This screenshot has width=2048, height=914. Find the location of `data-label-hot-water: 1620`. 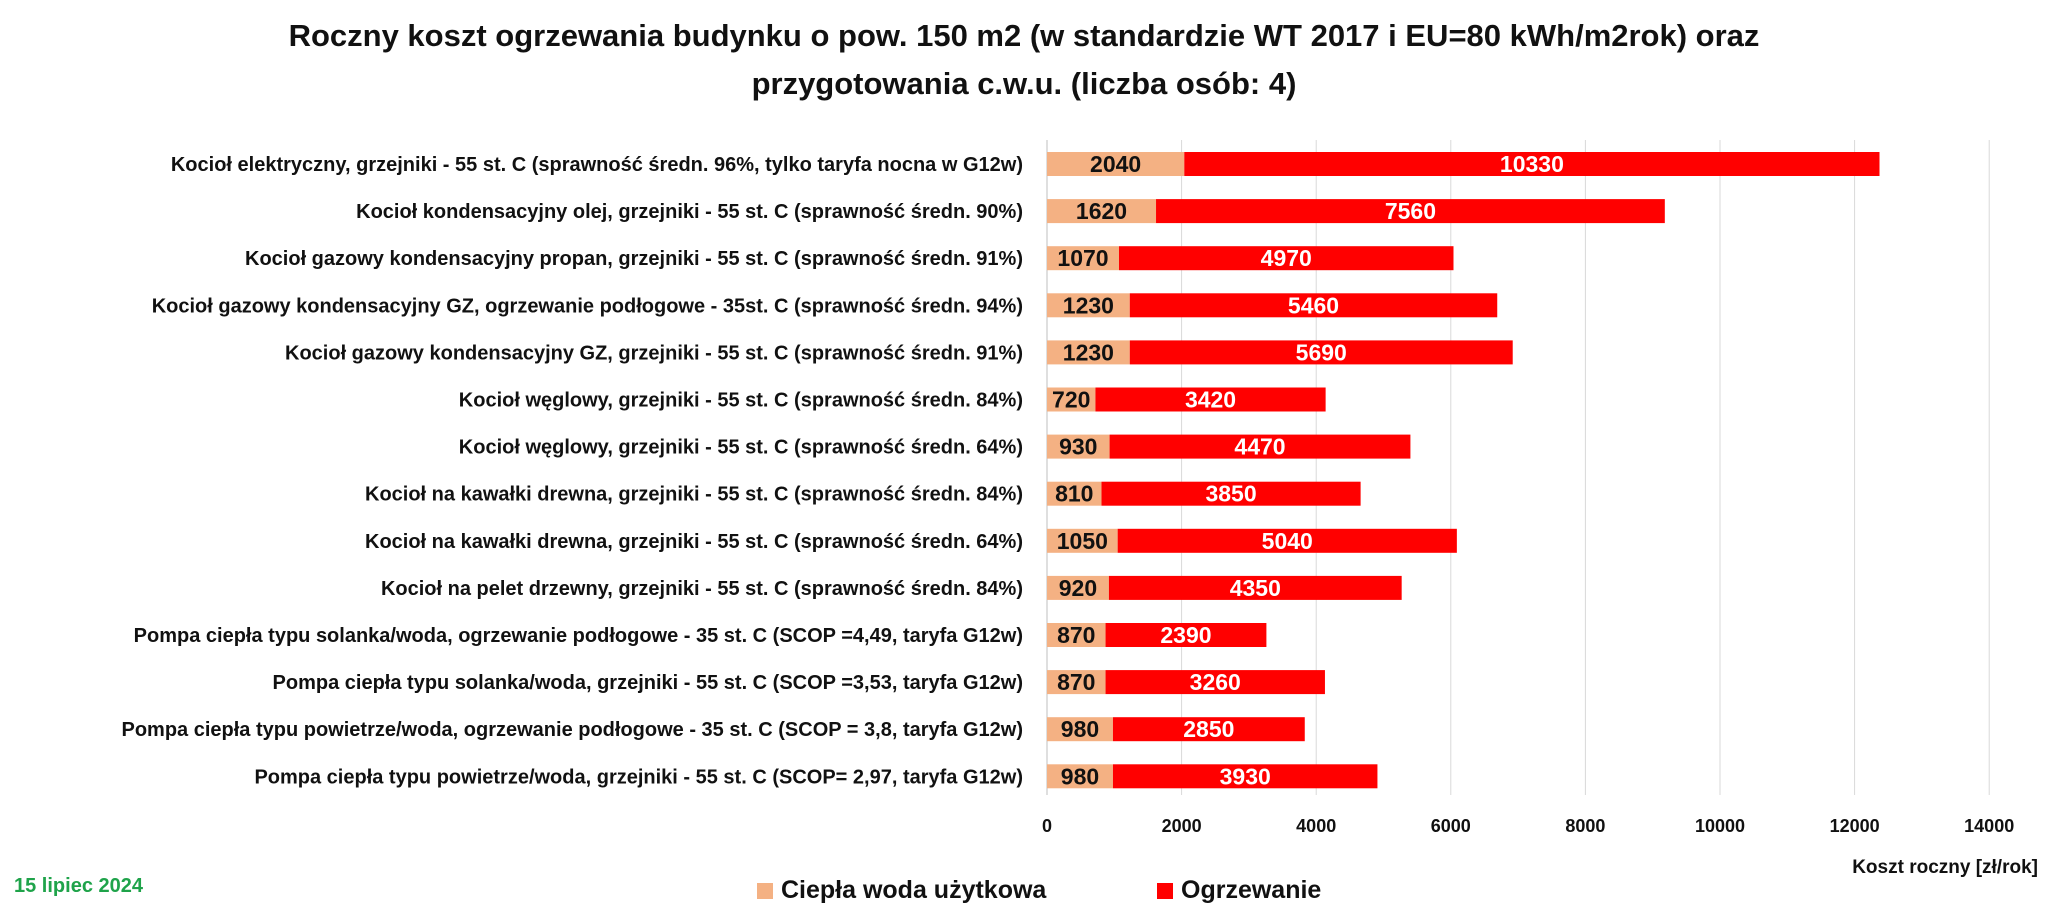

data-label-hot-water: 1620 is located at coordinates (1101, 211).